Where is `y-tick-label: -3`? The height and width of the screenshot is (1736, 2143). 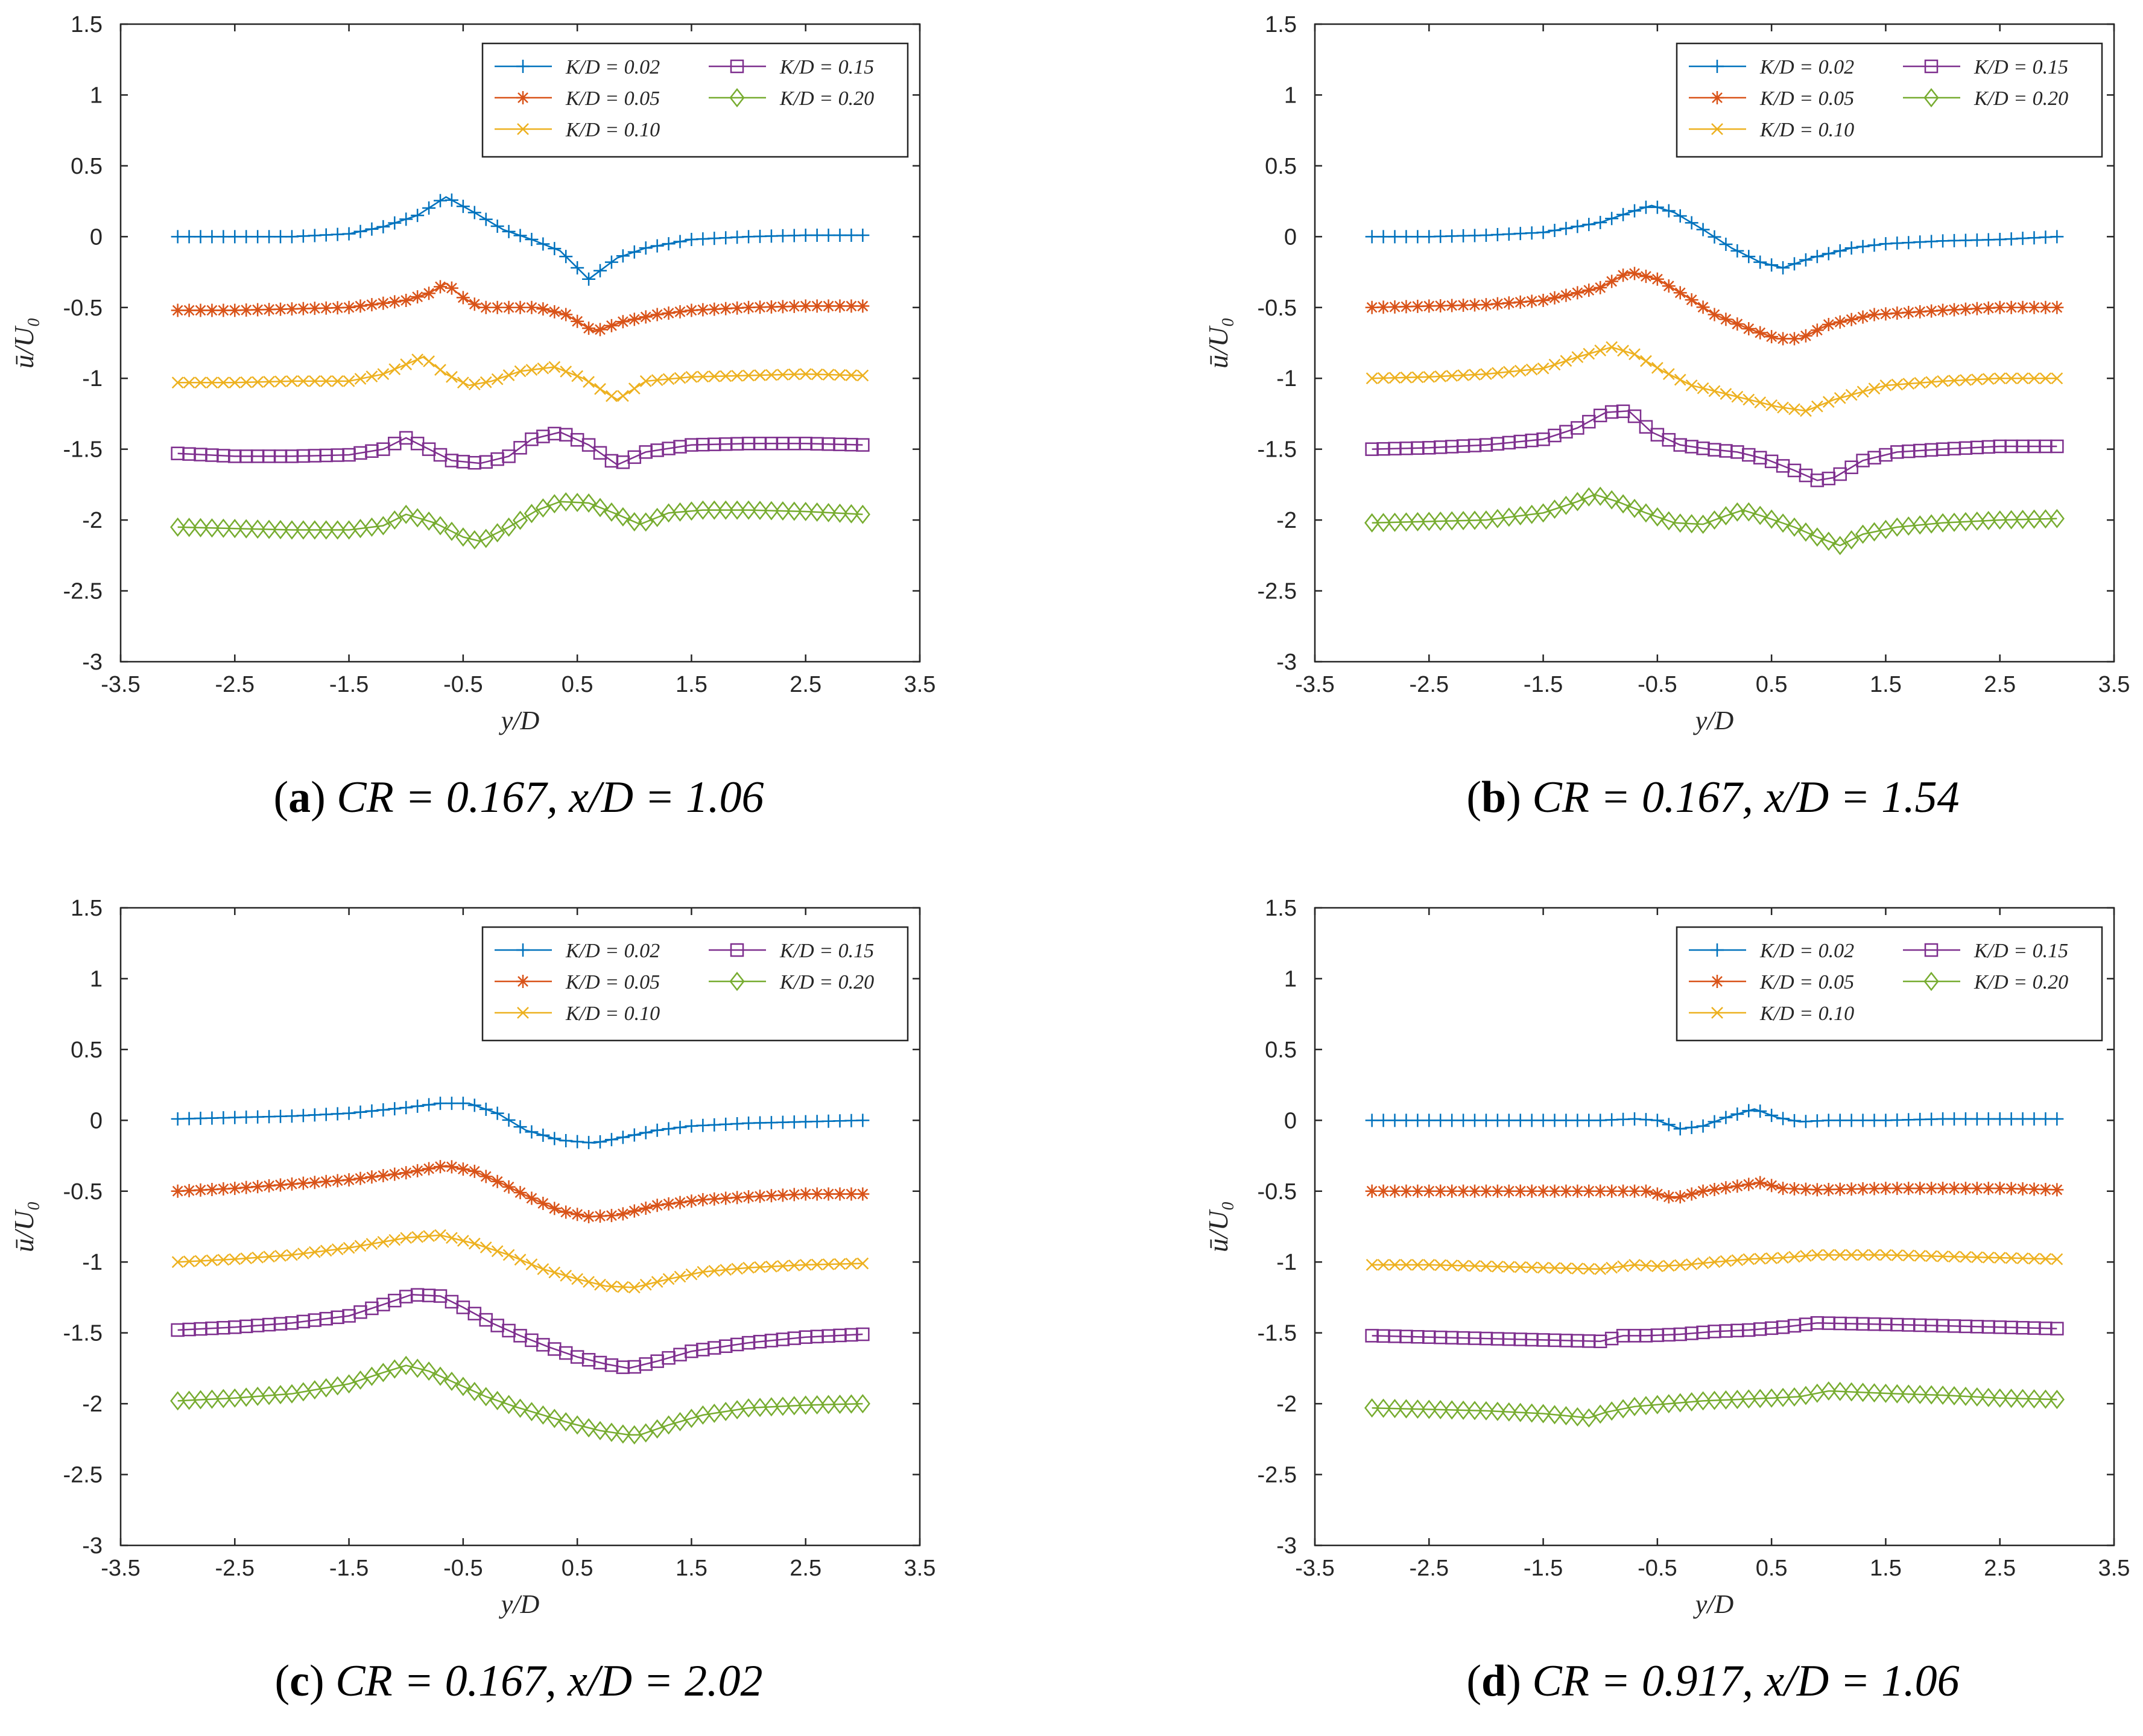
y-tick-label: -3 is located at coordinates (1286, 662).